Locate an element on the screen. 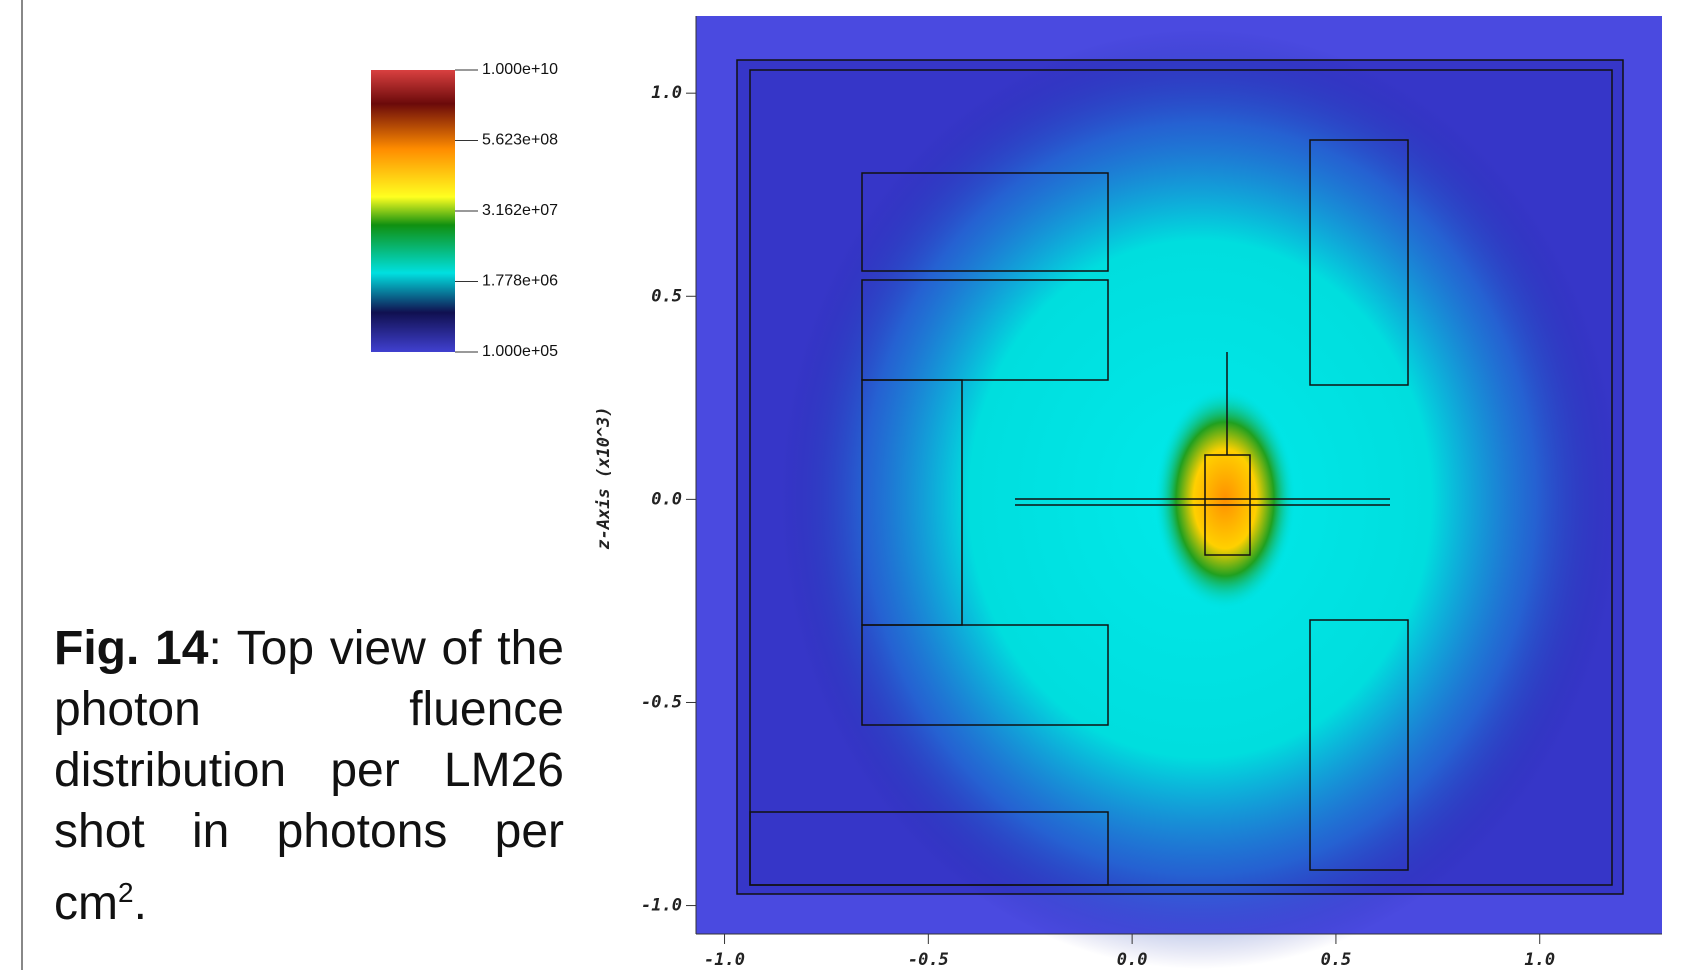  colorbar-tick-label: 1.000e+10 is located at coordinates (520, 69).